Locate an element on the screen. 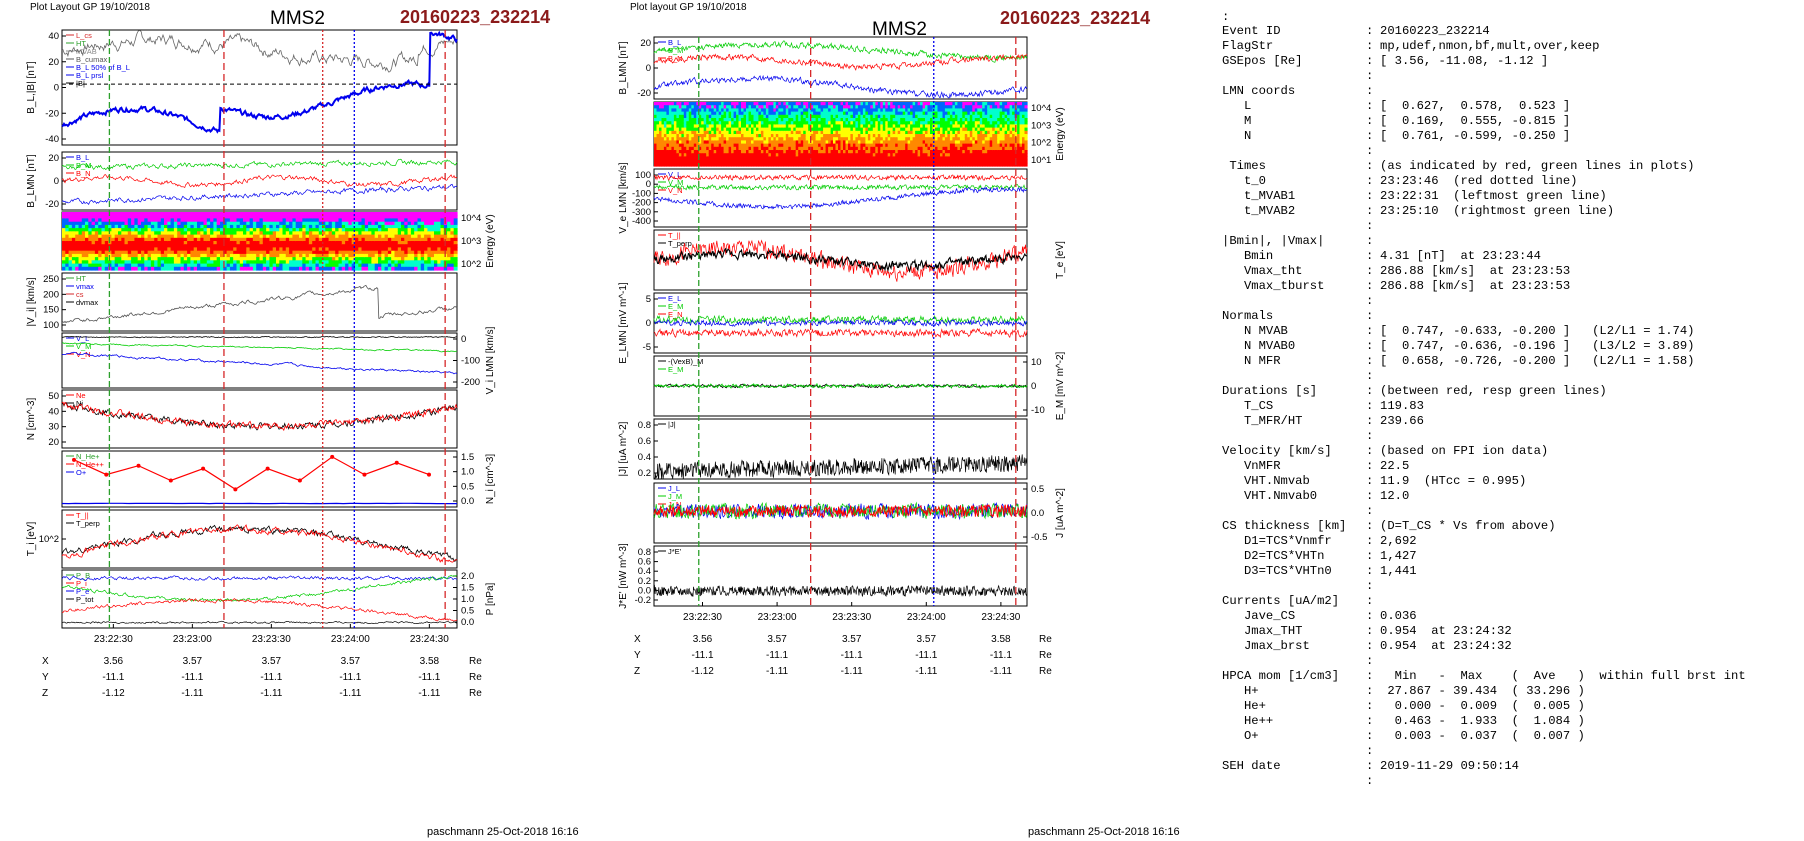 Image resolution: width=1804 pixels, height=841 pixels. info-key: Velocity [km/s] is located at coordinates (1277, 451).